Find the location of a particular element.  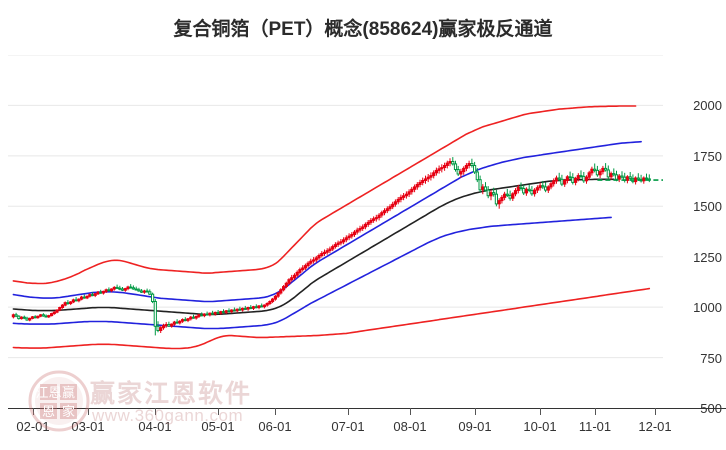

page-title: 复合铜箔（PET）概念(858624)赢家极反通道 is located at coordinates (363, 29).